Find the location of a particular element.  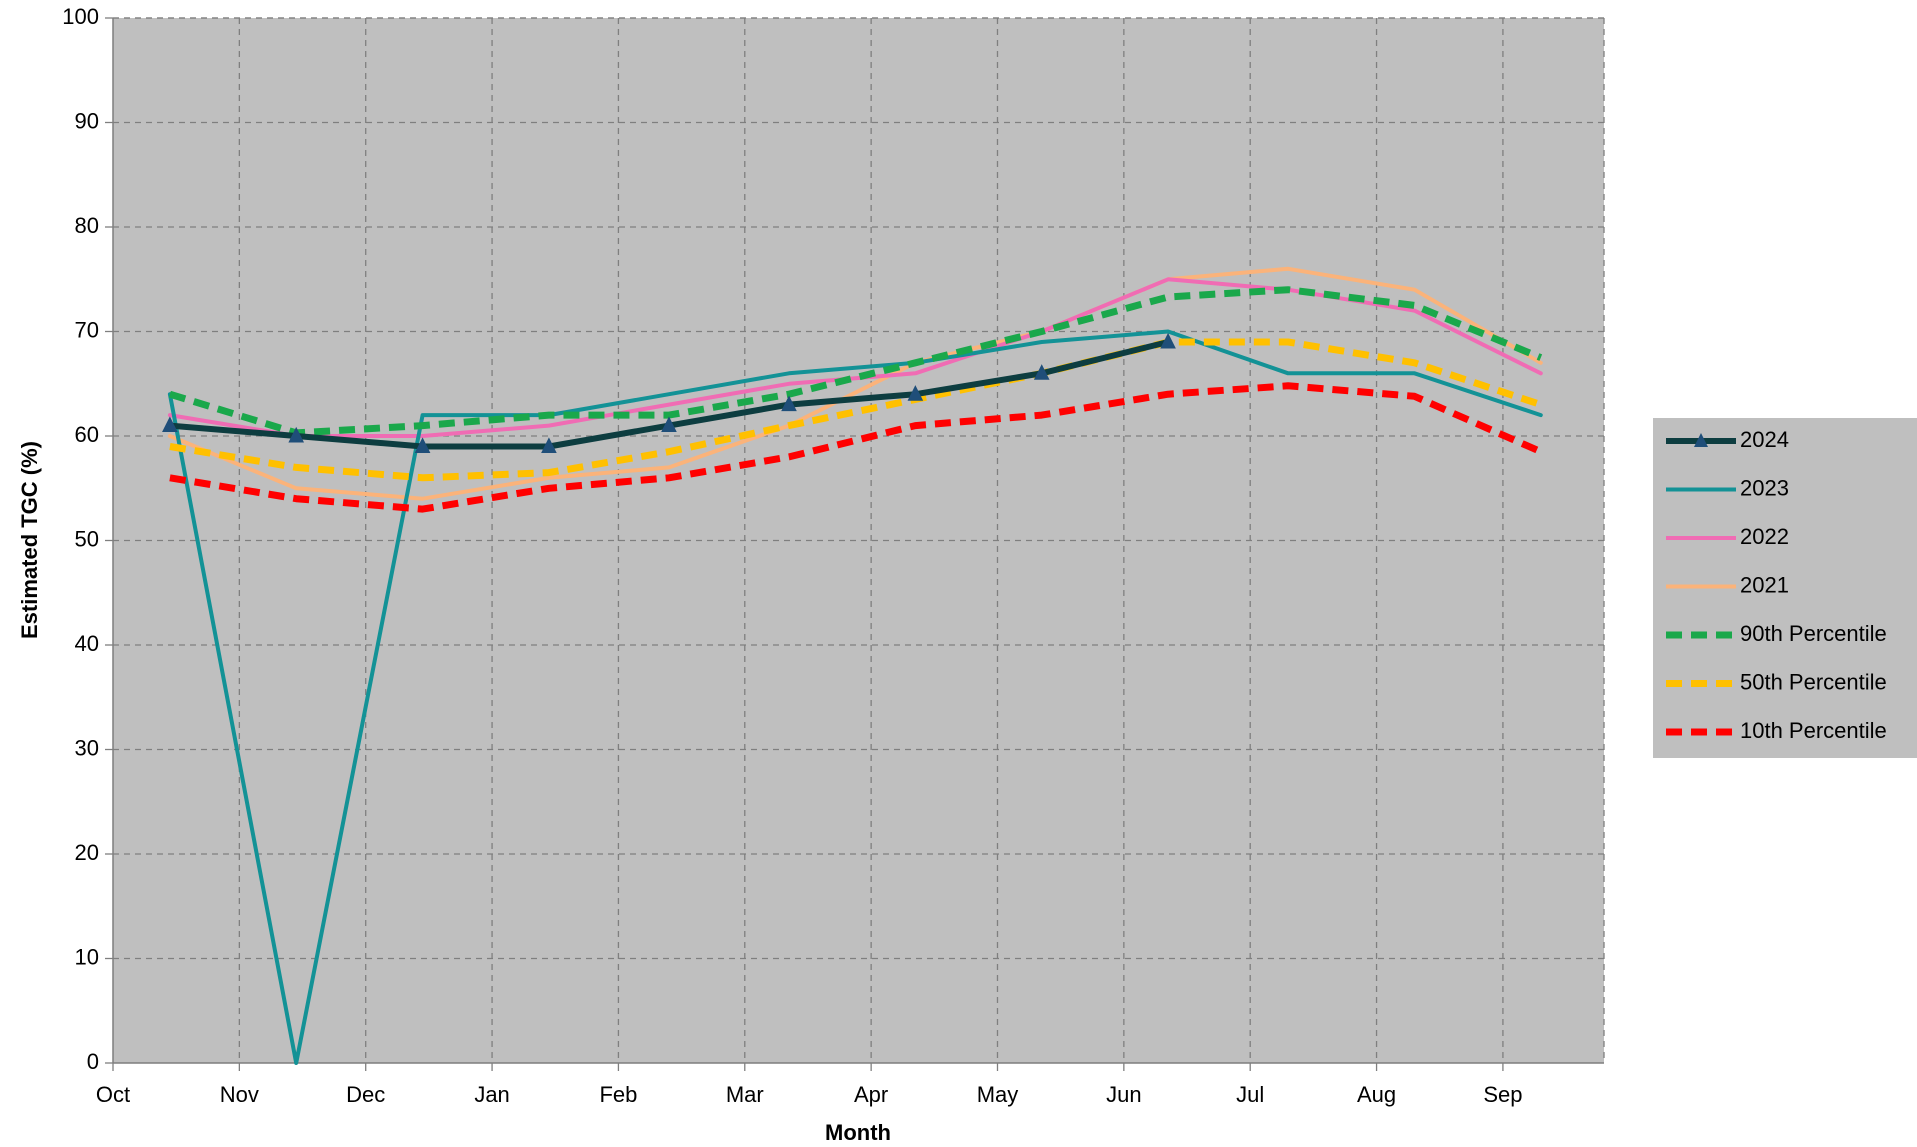

y-tick-label: 40 is located at coordinates (87, 643).